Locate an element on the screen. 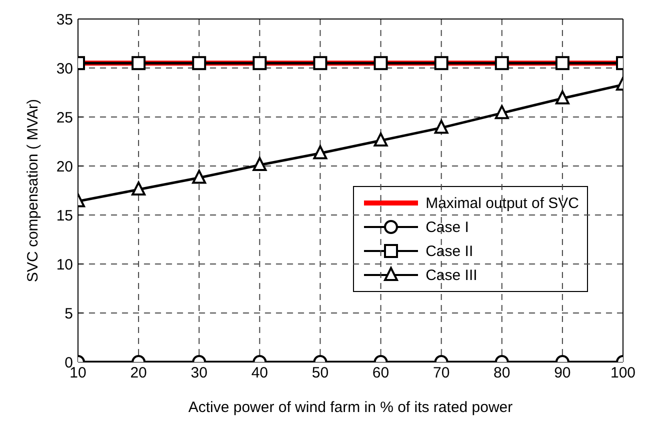  legend-label: Maximal output of SVC is located at coordinates (502, 203).